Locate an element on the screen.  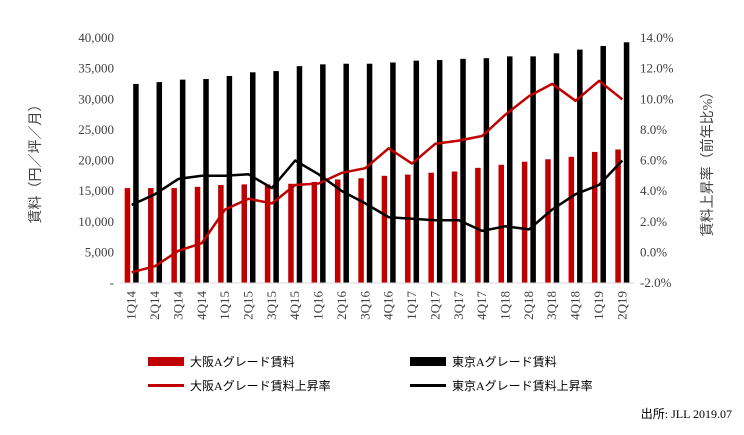
left-axis-title: 賃料（円／坪／月） is located at coordinates (36, 161).